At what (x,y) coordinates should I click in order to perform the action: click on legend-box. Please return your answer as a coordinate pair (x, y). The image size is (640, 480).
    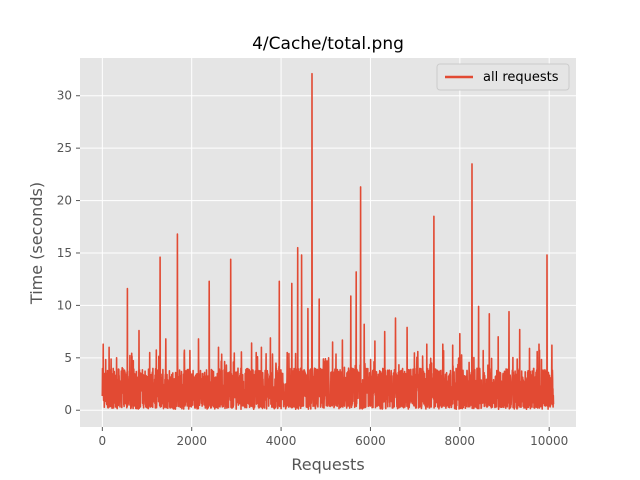
    Looking at the image, I should click on (503, 77).